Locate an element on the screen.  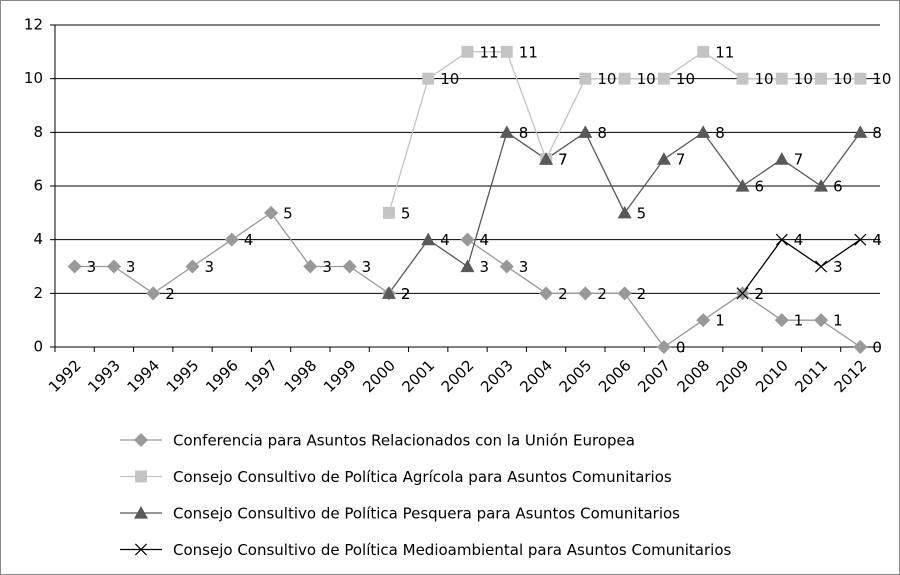
y-tick-label: 6 is located at coordinates (38, 186).